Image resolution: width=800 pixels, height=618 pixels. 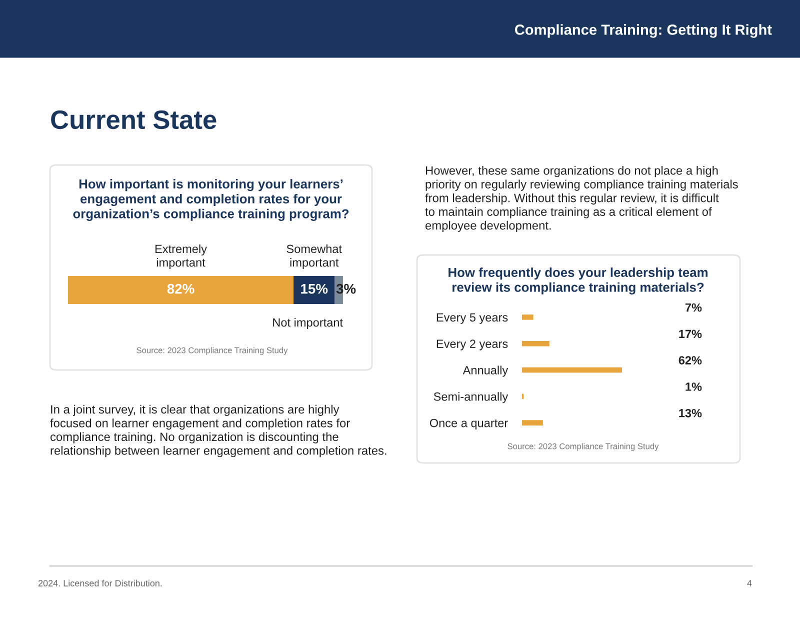 I want to click on data-label: 1%, so click(x=694, y=386).